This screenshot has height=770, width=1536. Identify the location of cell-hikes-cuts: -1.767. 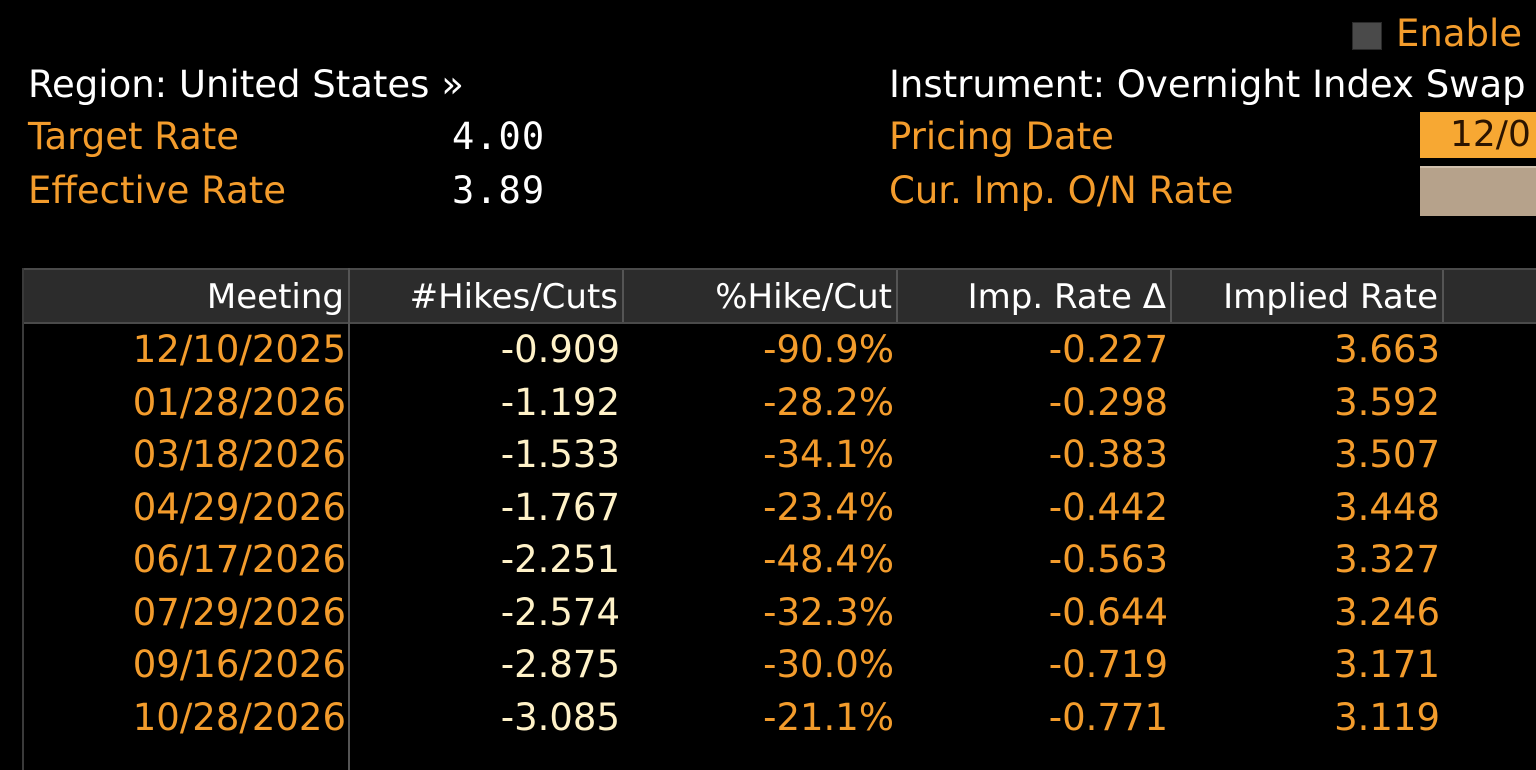
(560, 507).